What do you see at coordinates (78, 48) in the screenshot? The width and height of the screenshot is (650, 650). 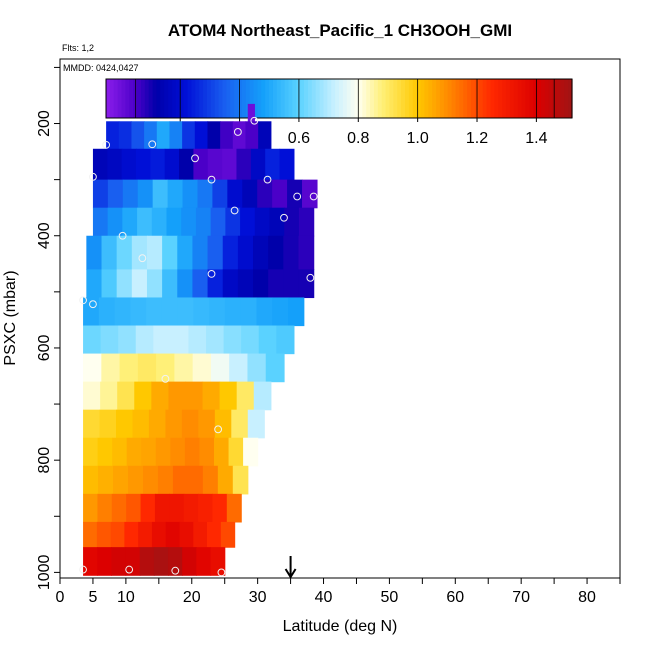 I see `flights-annotation: Flts: 1,2` at bounding box center [78, 48].